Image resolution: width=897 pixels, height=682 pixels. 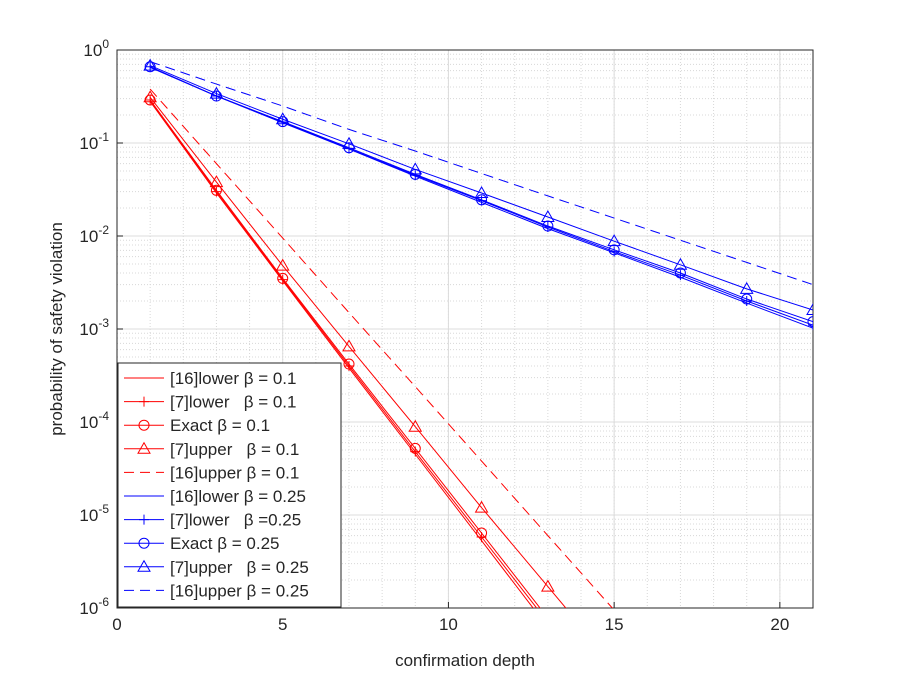 I want to click on y-tick-exponent: 0, so click(x=105, y=44).